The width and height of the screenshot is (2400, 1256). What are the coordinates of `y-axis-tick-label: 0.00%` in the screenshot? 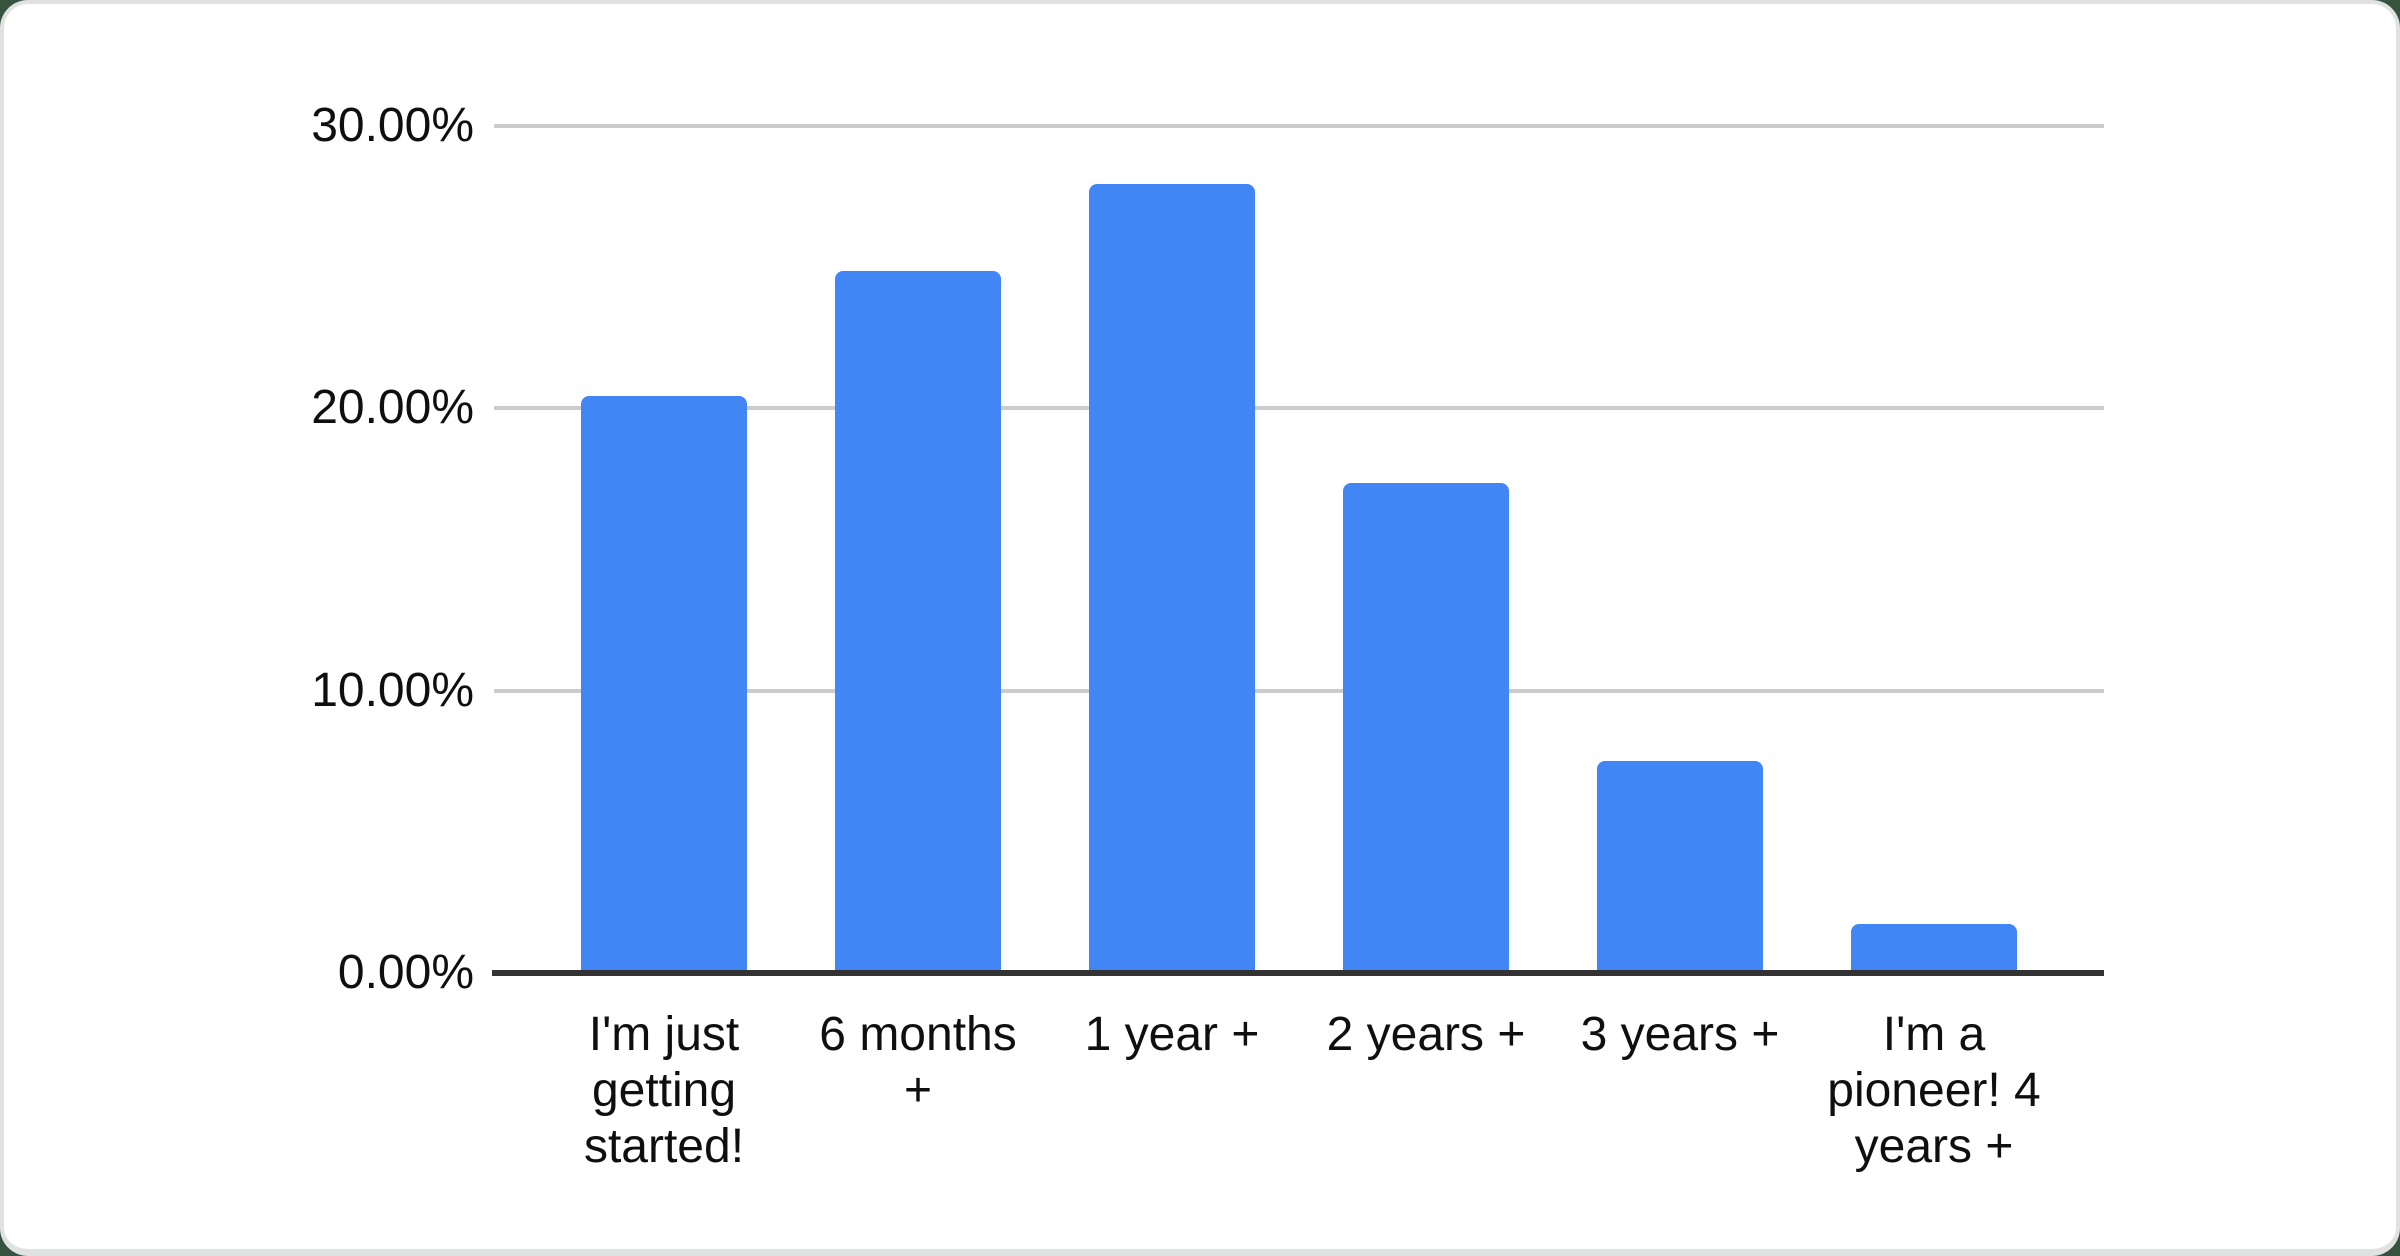 It's located at (405, 972).